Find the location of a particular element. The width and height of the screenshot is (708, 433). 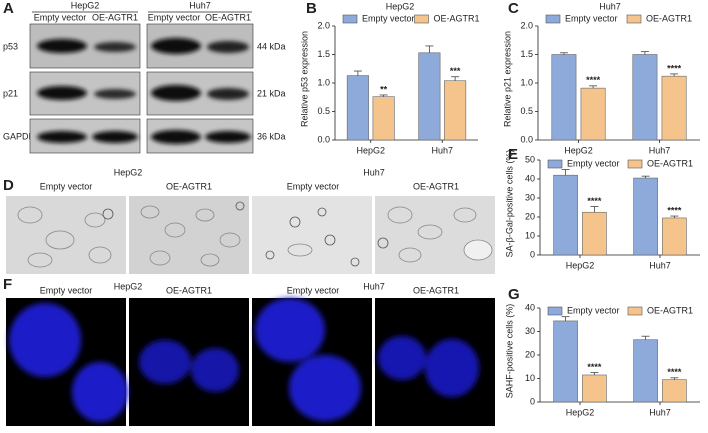

y-tick-label: 30 is located at coordinates (530, 331).